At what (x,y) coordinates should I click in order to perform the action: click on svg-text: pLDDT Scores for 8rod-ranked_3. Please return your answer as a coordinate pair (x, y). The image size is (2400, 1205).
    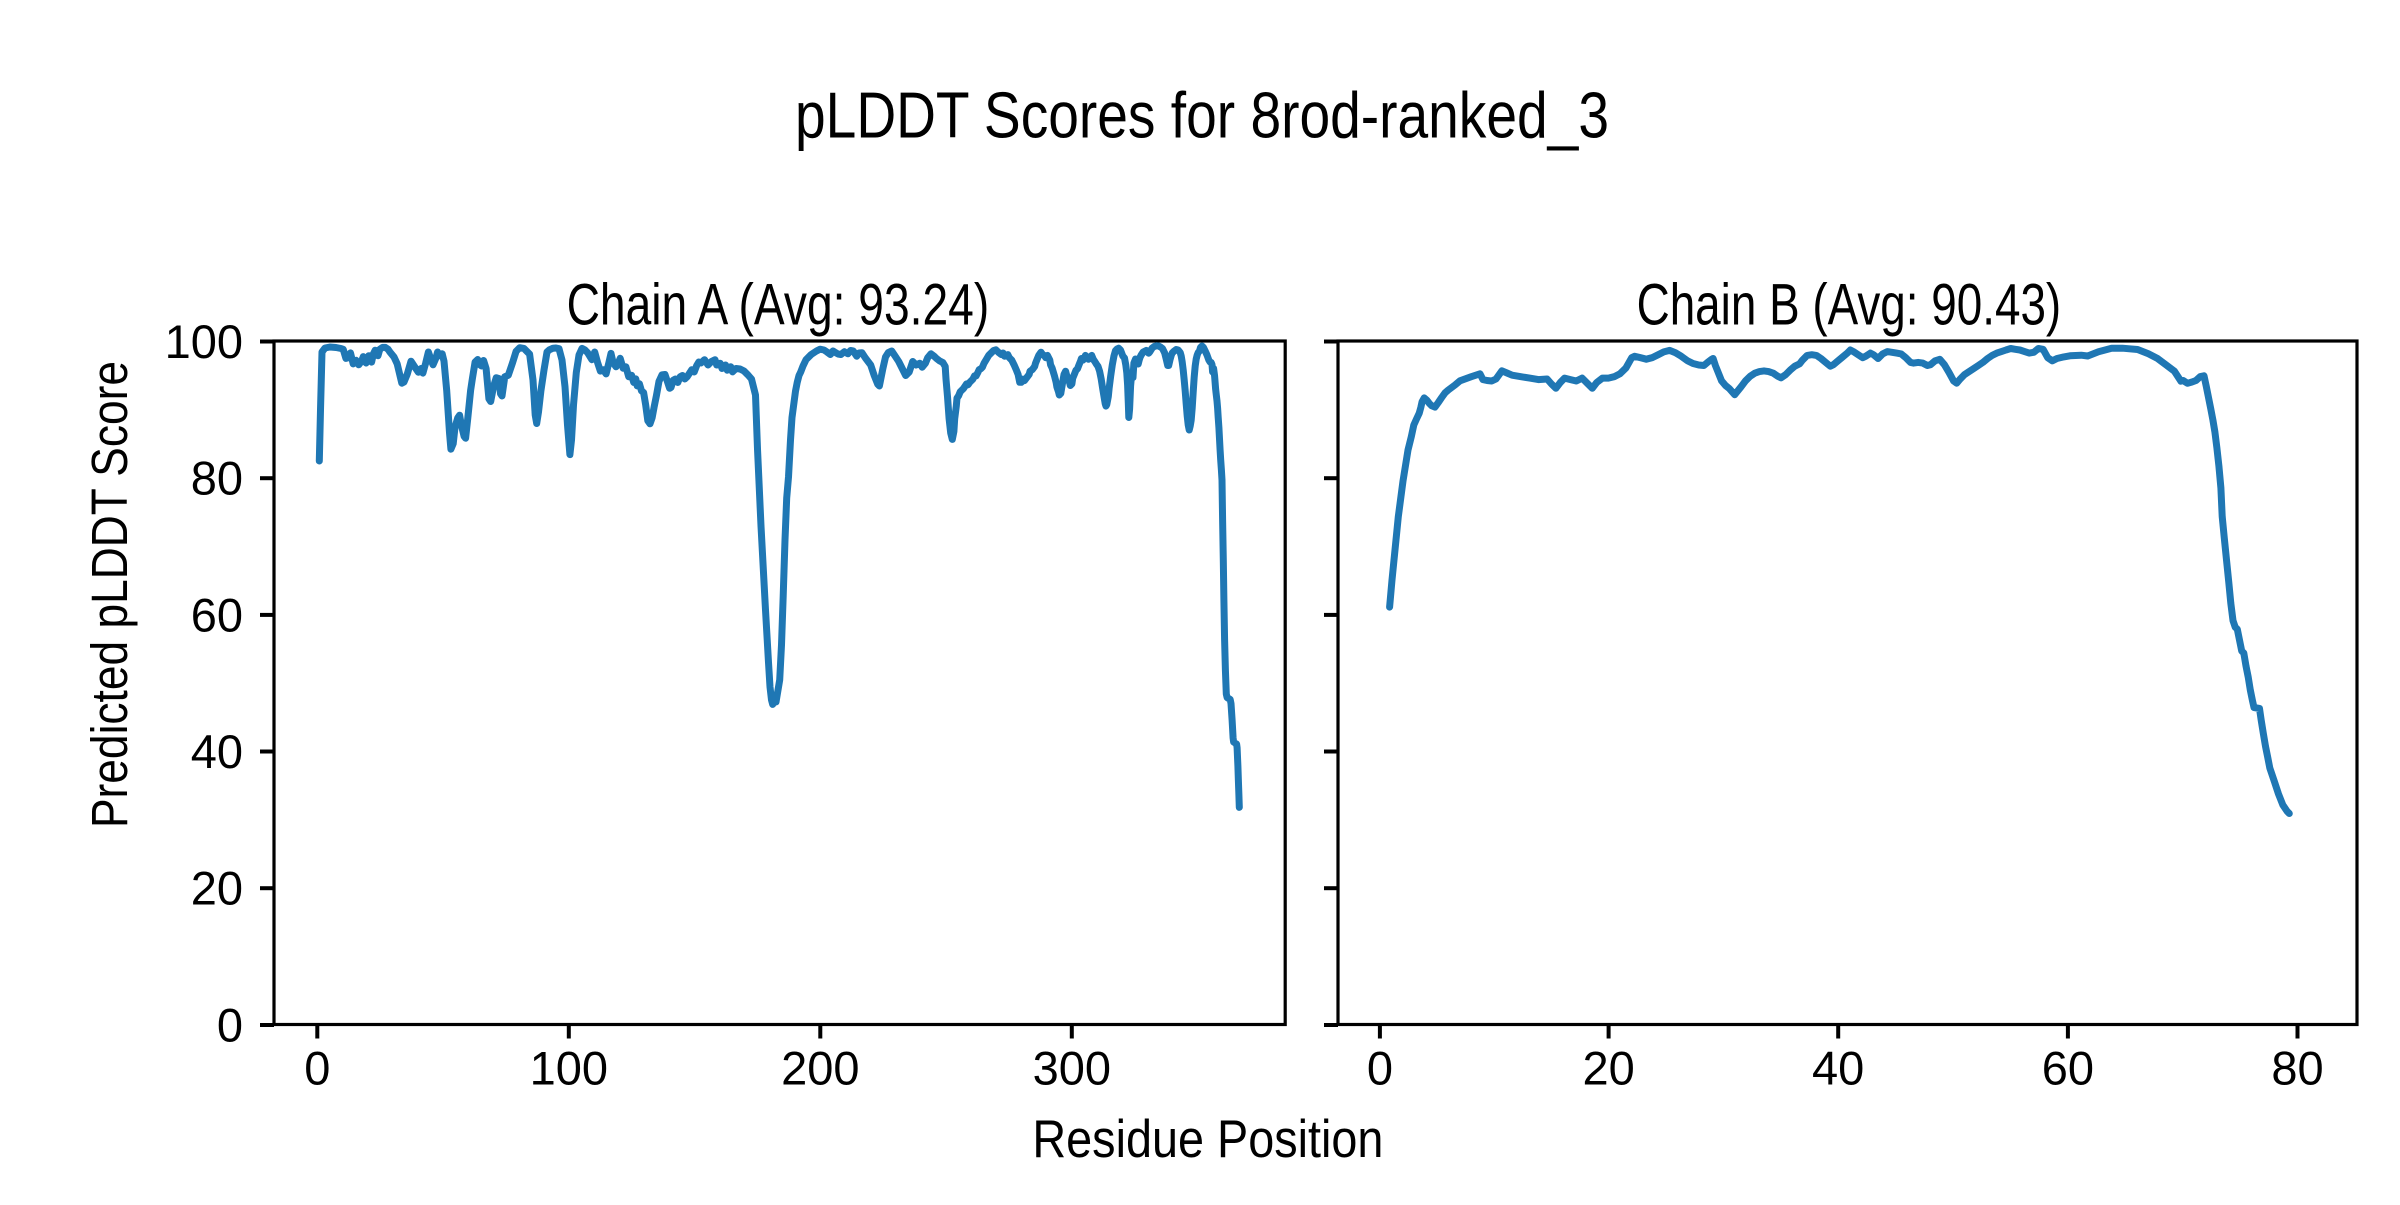
    Looking at the image, I should click on (1202, 115).